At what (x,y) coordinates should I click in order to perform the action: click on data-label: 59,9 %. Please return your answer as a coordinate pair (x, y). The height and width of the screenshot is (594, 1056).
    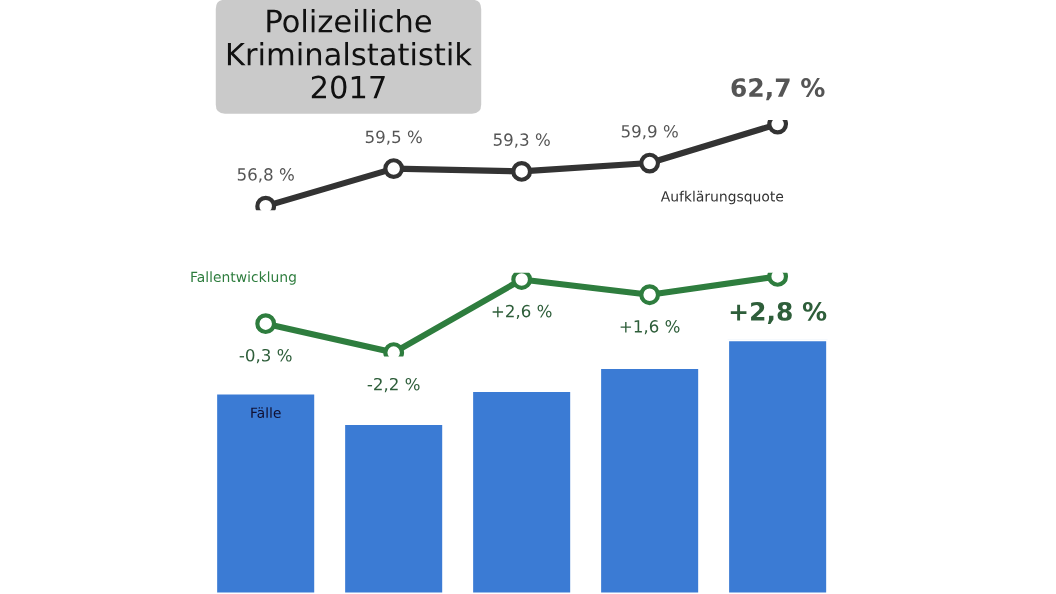
    Looking at the image, I should click on (649, 132).